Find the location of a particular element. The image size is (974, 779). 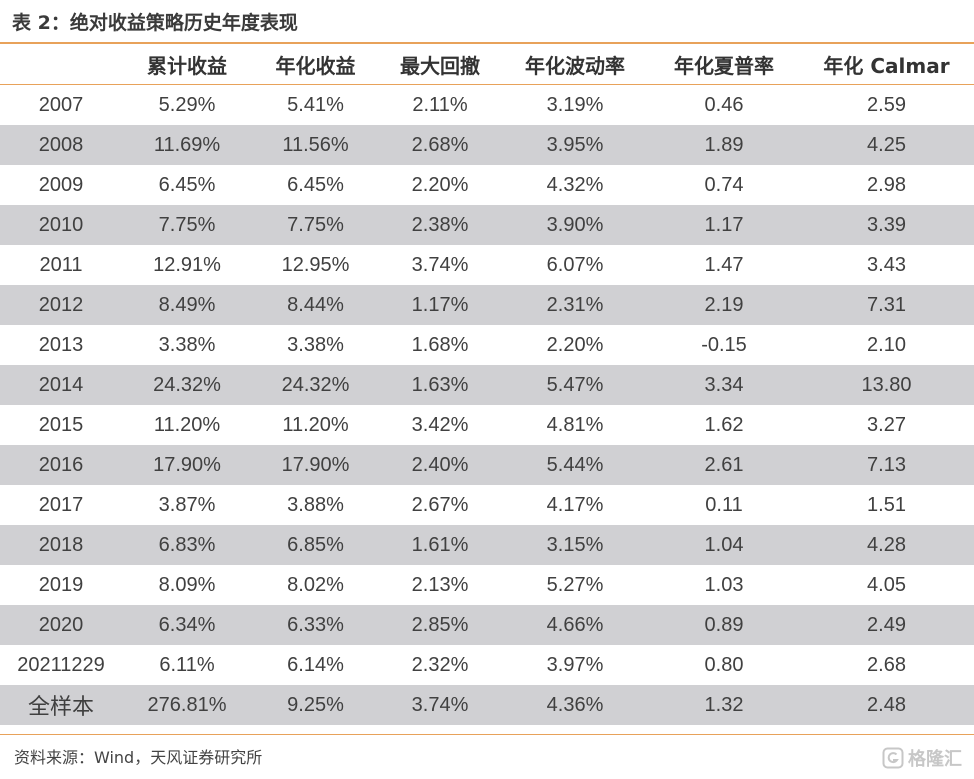

cell-cumulative-return: 6.34% is located at coordinates (187, 625).